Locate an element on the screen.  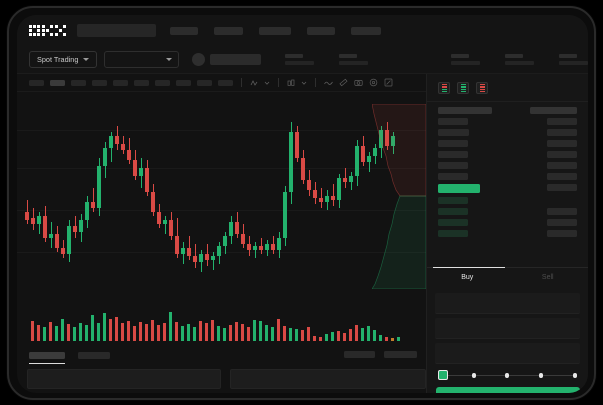
trading-pair-dropdown is located at coordinates (141, 59).